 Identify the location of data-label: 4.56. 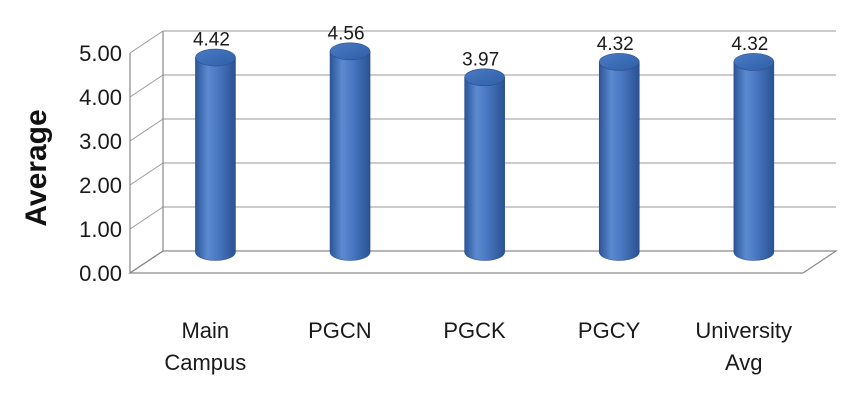
(346, 33).